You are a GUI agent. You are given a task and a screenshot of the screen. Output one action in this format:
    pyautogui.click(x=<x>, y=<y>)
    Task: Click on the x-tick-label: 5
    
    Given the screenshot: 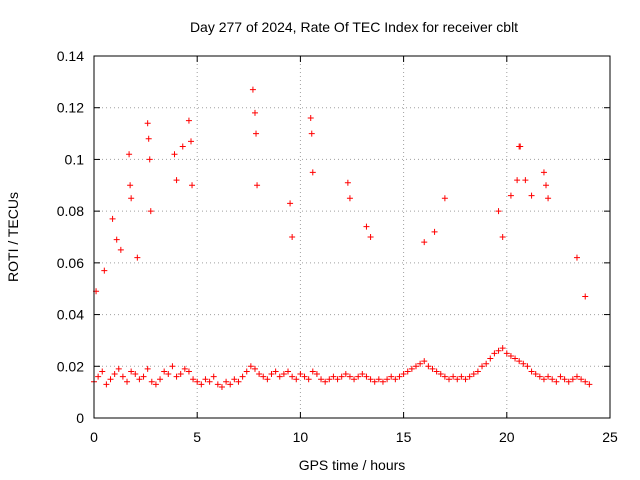 What is the action you would take?
    pyautogui.click(x=197, y=437)
    